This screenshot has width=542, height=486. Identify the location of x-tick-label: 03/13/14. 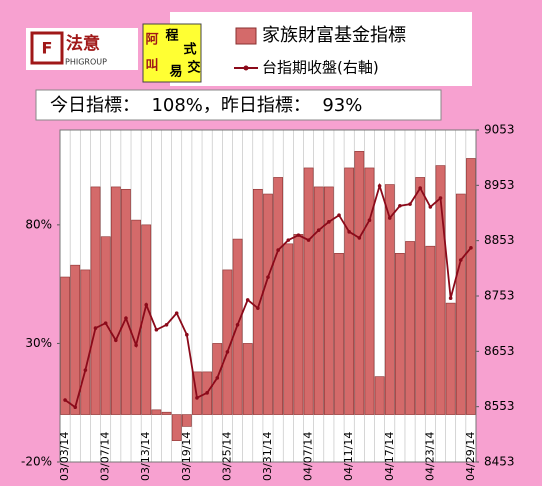
(145, 456).